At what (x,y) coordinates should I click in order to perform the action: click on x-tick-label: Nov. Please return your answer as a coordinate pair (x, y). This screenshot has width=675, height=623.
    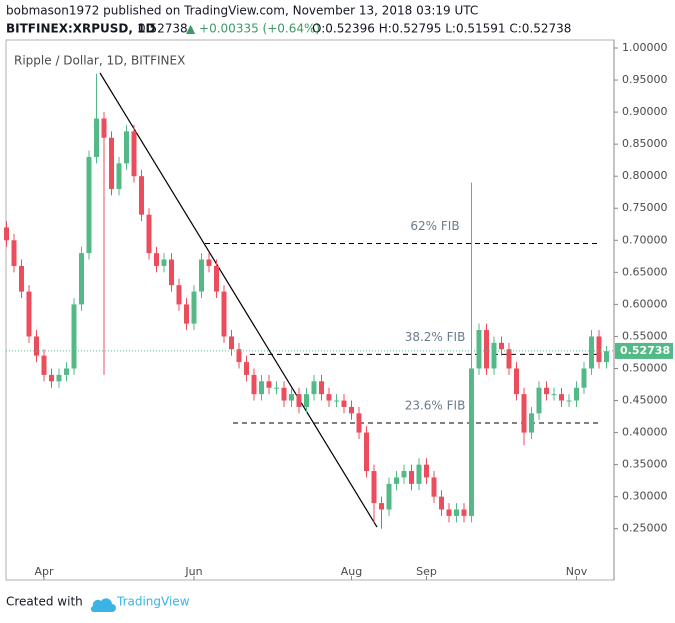
    Looking at the image, I should click on (577, 571).